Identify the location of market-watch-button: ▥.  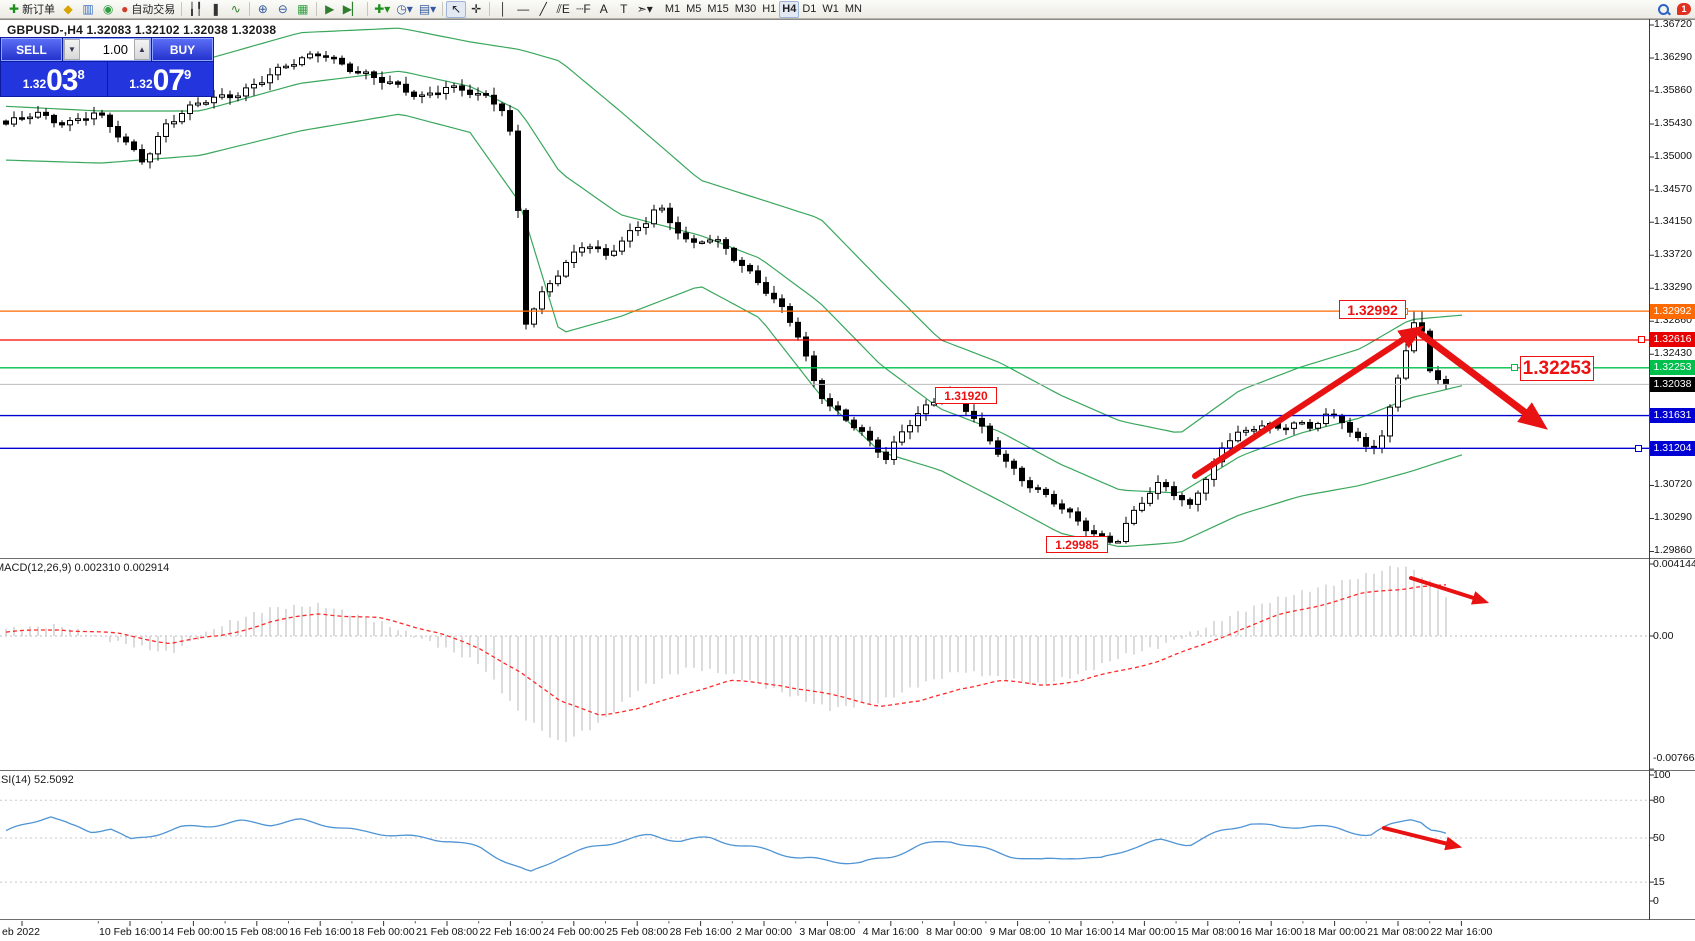
(88, 9).